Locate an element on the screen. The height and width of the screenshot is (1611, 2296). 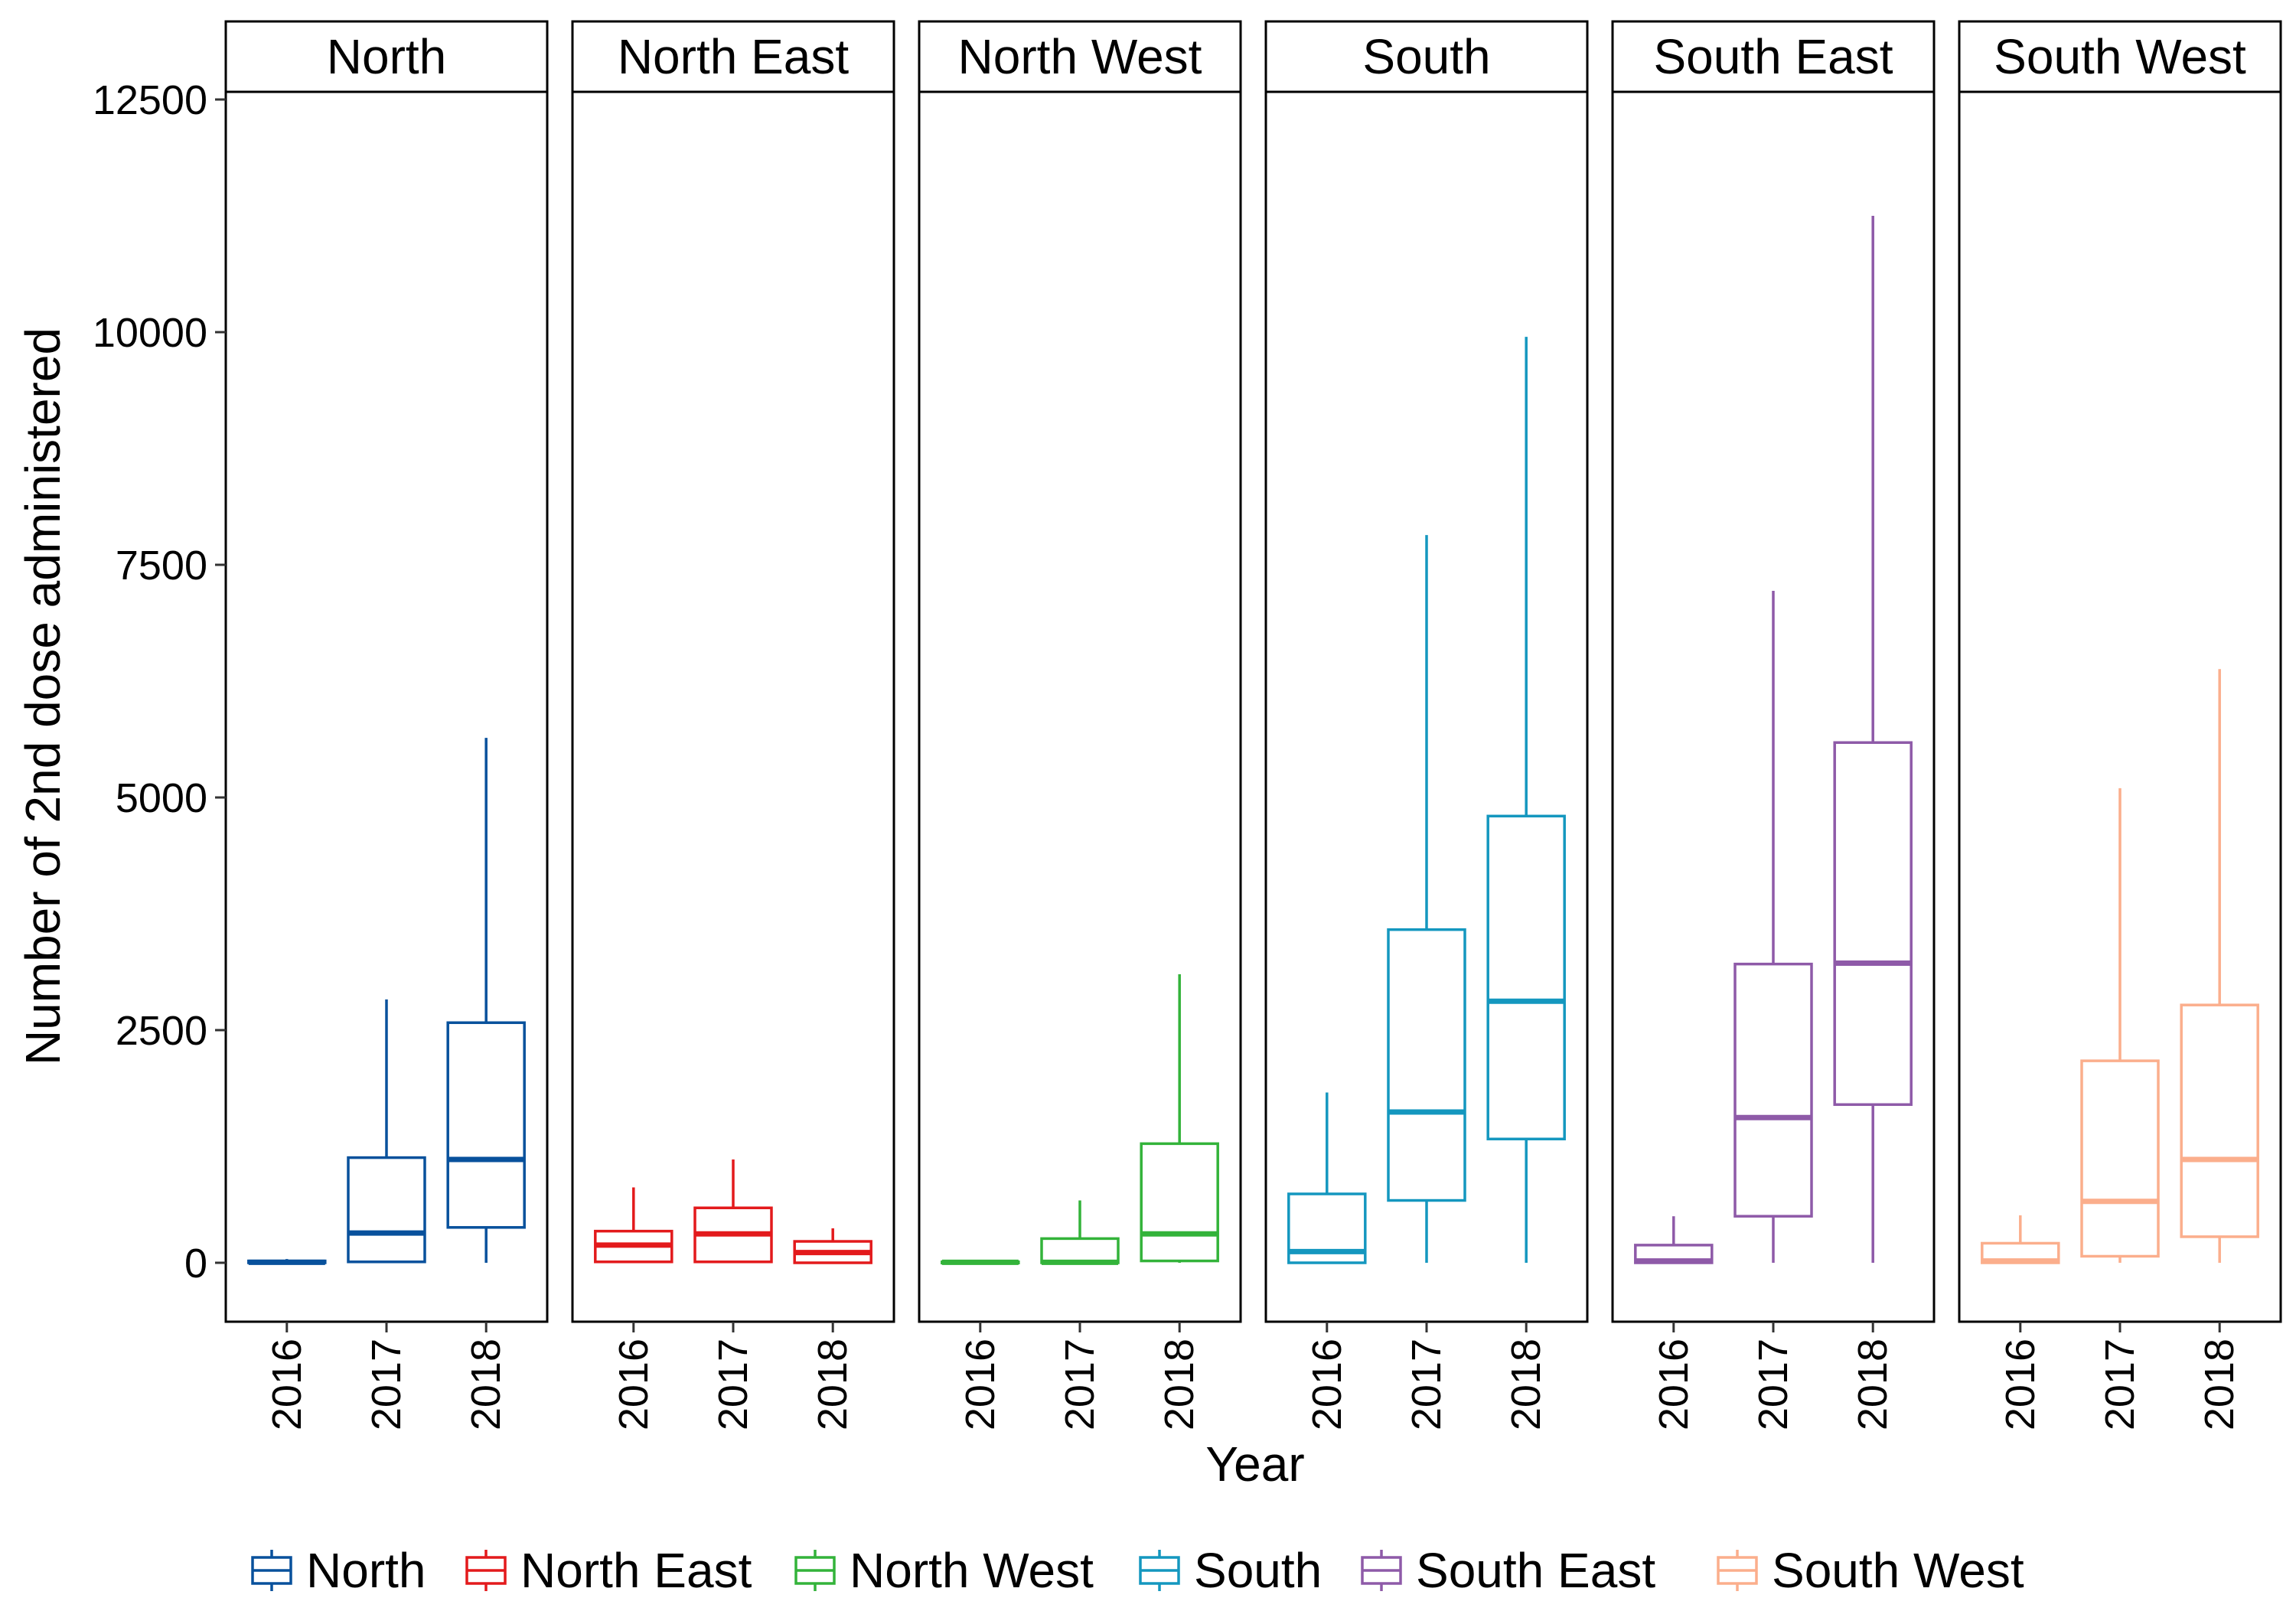
panel-north-east: North East 2016 2017 2018 is located at coordinates (733, 725).